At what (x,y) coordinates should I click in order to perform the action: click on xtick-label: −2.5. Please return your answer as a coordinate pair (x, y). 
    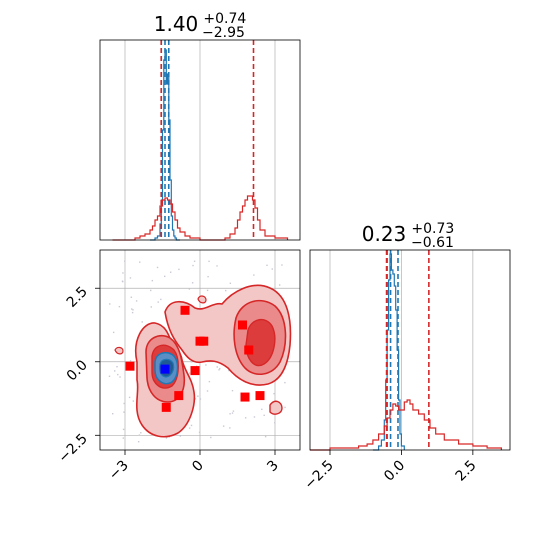
    Looking at the image, I should click on (318, 475).